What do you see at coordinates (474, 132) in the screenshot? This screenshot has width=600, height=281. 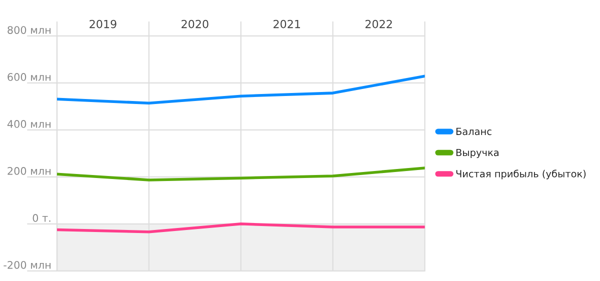 I see `legend-label: Баланс` at bounding box center [474, 132].